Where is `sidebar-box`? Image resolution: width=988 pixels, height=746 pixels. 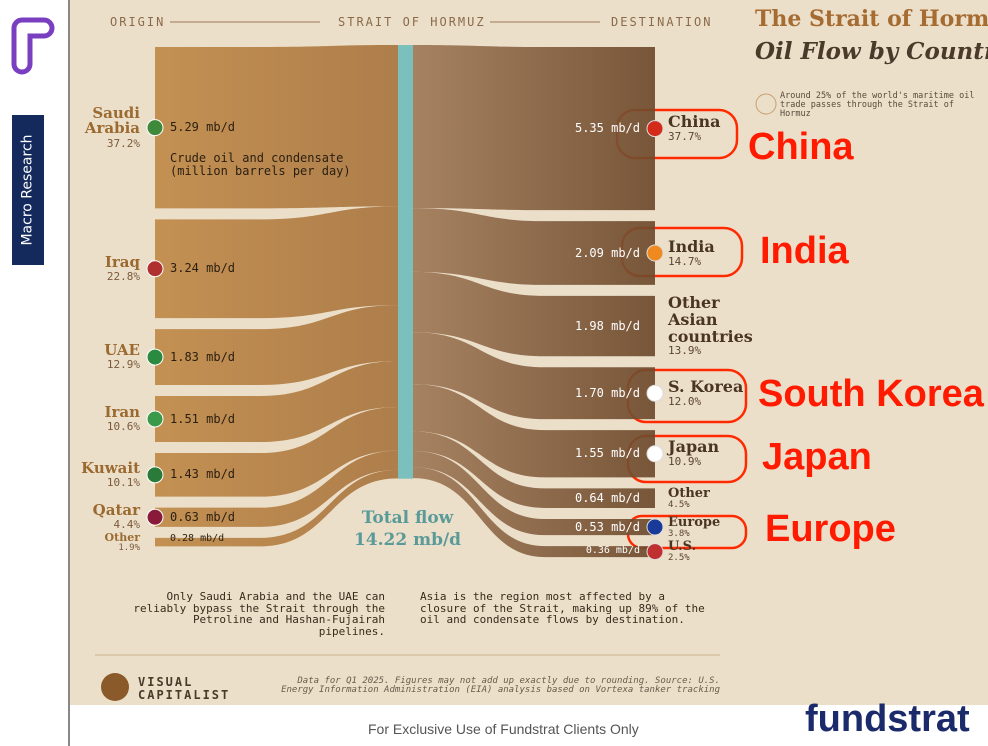
sidebar-box is located at coordinates (28, 190).